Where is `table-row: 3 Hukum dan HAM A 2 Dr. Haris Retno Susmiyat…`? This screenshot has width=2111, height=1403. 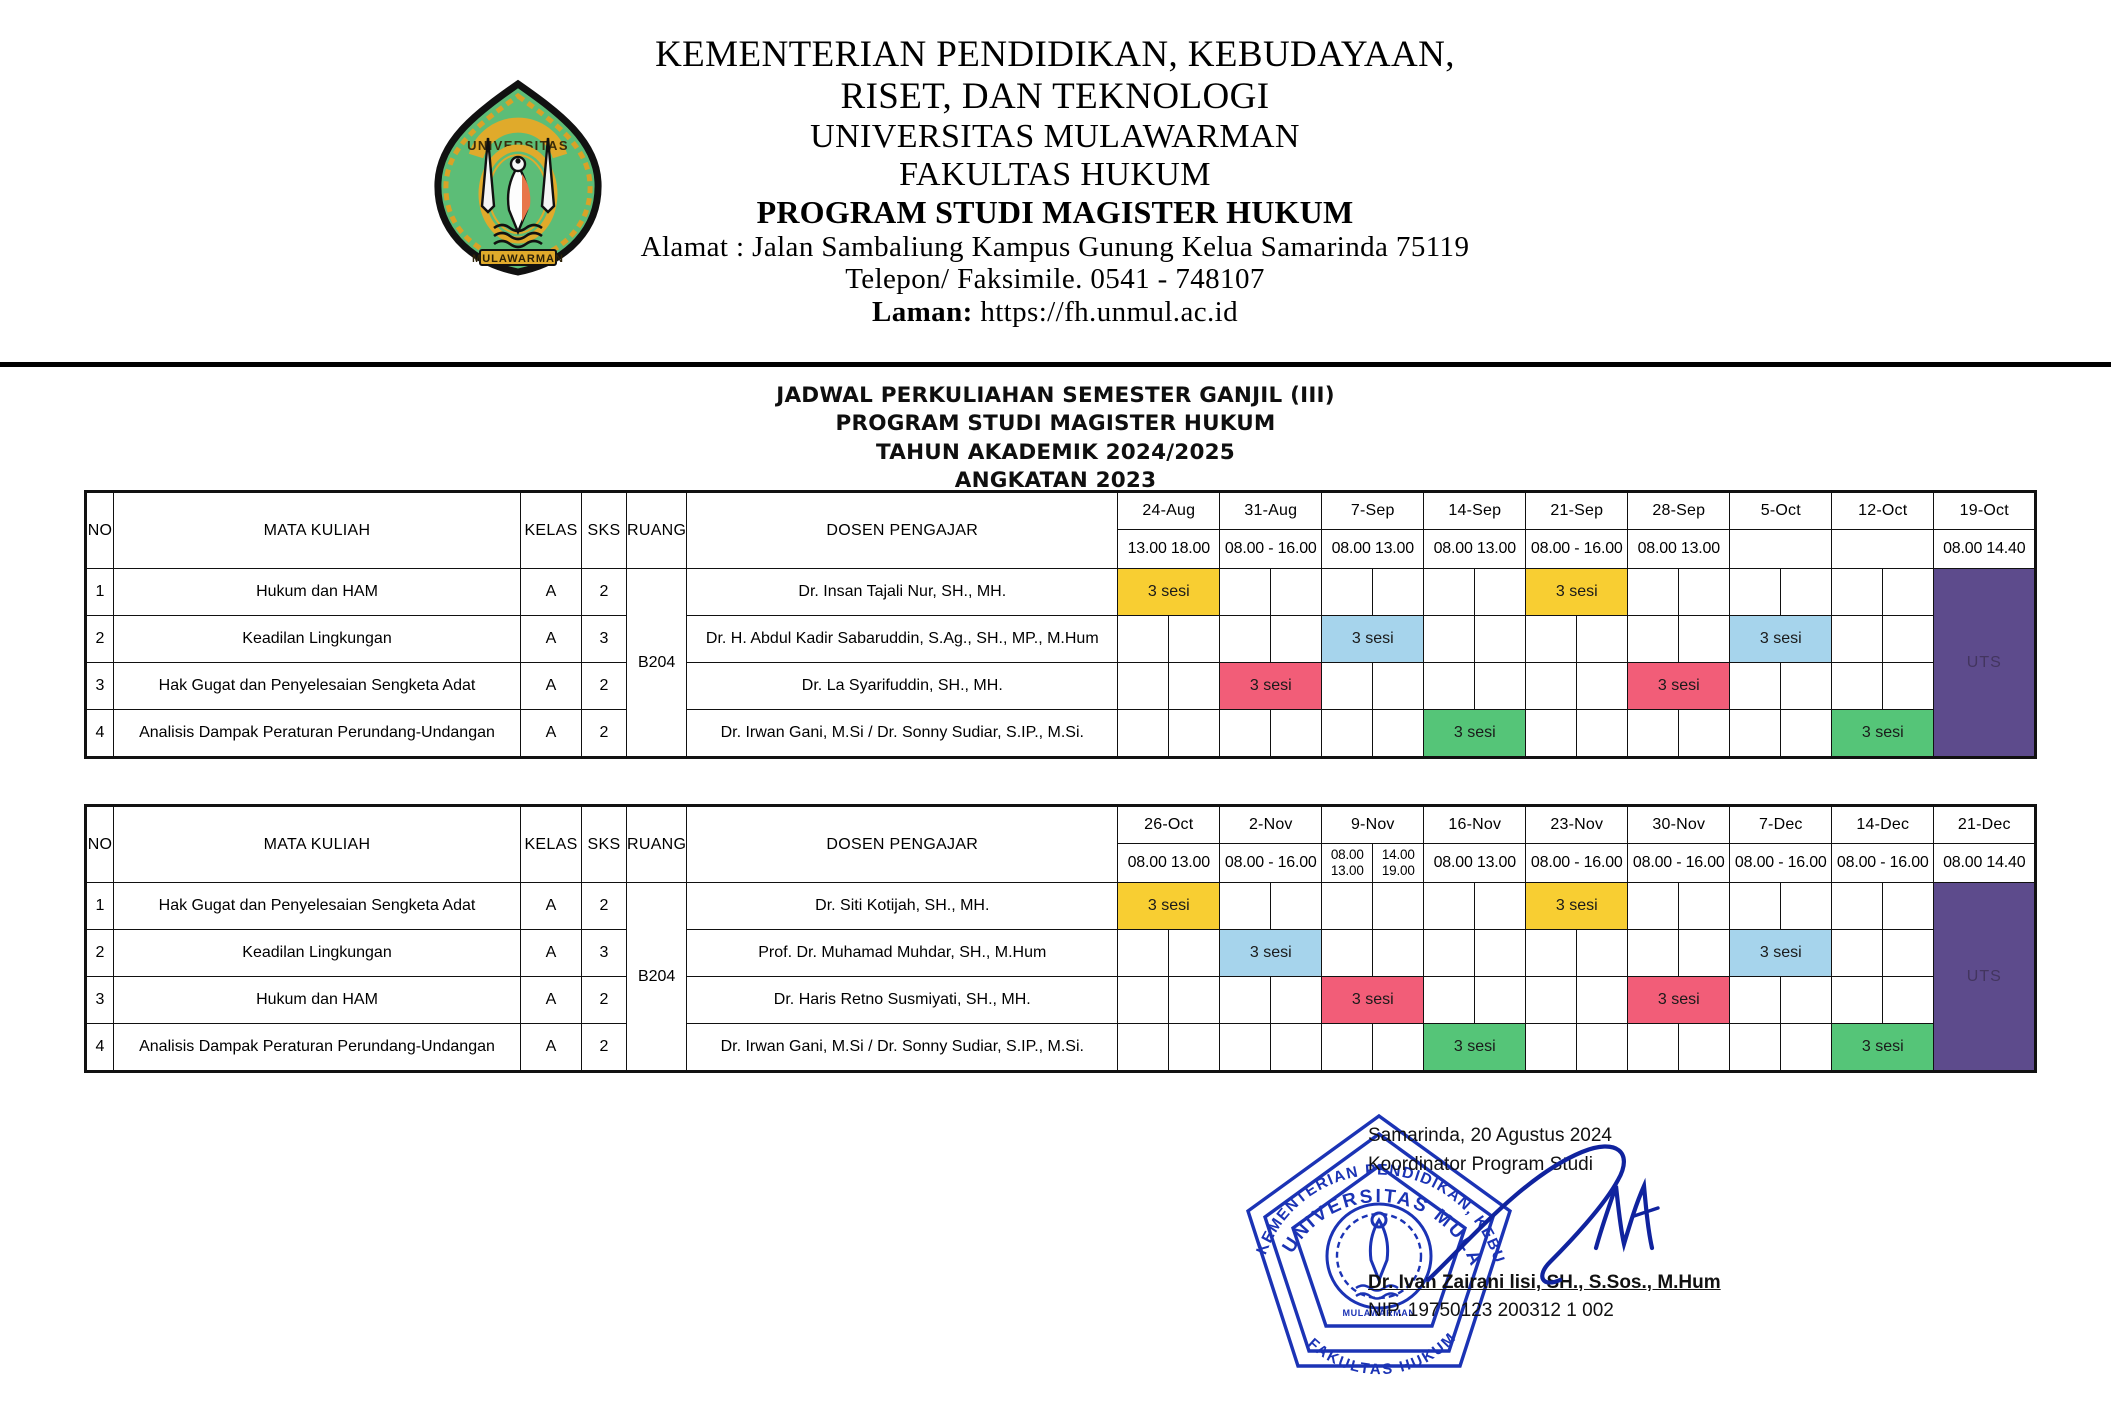
table-row: 3 Hukum dan HAM A 2 Dr. Haris Retno Susmiyat… is located at coordinates (1060, 1000).